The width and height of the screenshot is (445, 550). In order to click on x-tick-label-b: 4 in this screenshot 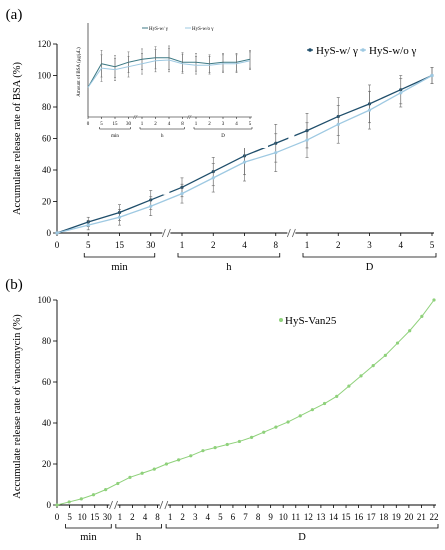, I will do `click(208, 517)`.